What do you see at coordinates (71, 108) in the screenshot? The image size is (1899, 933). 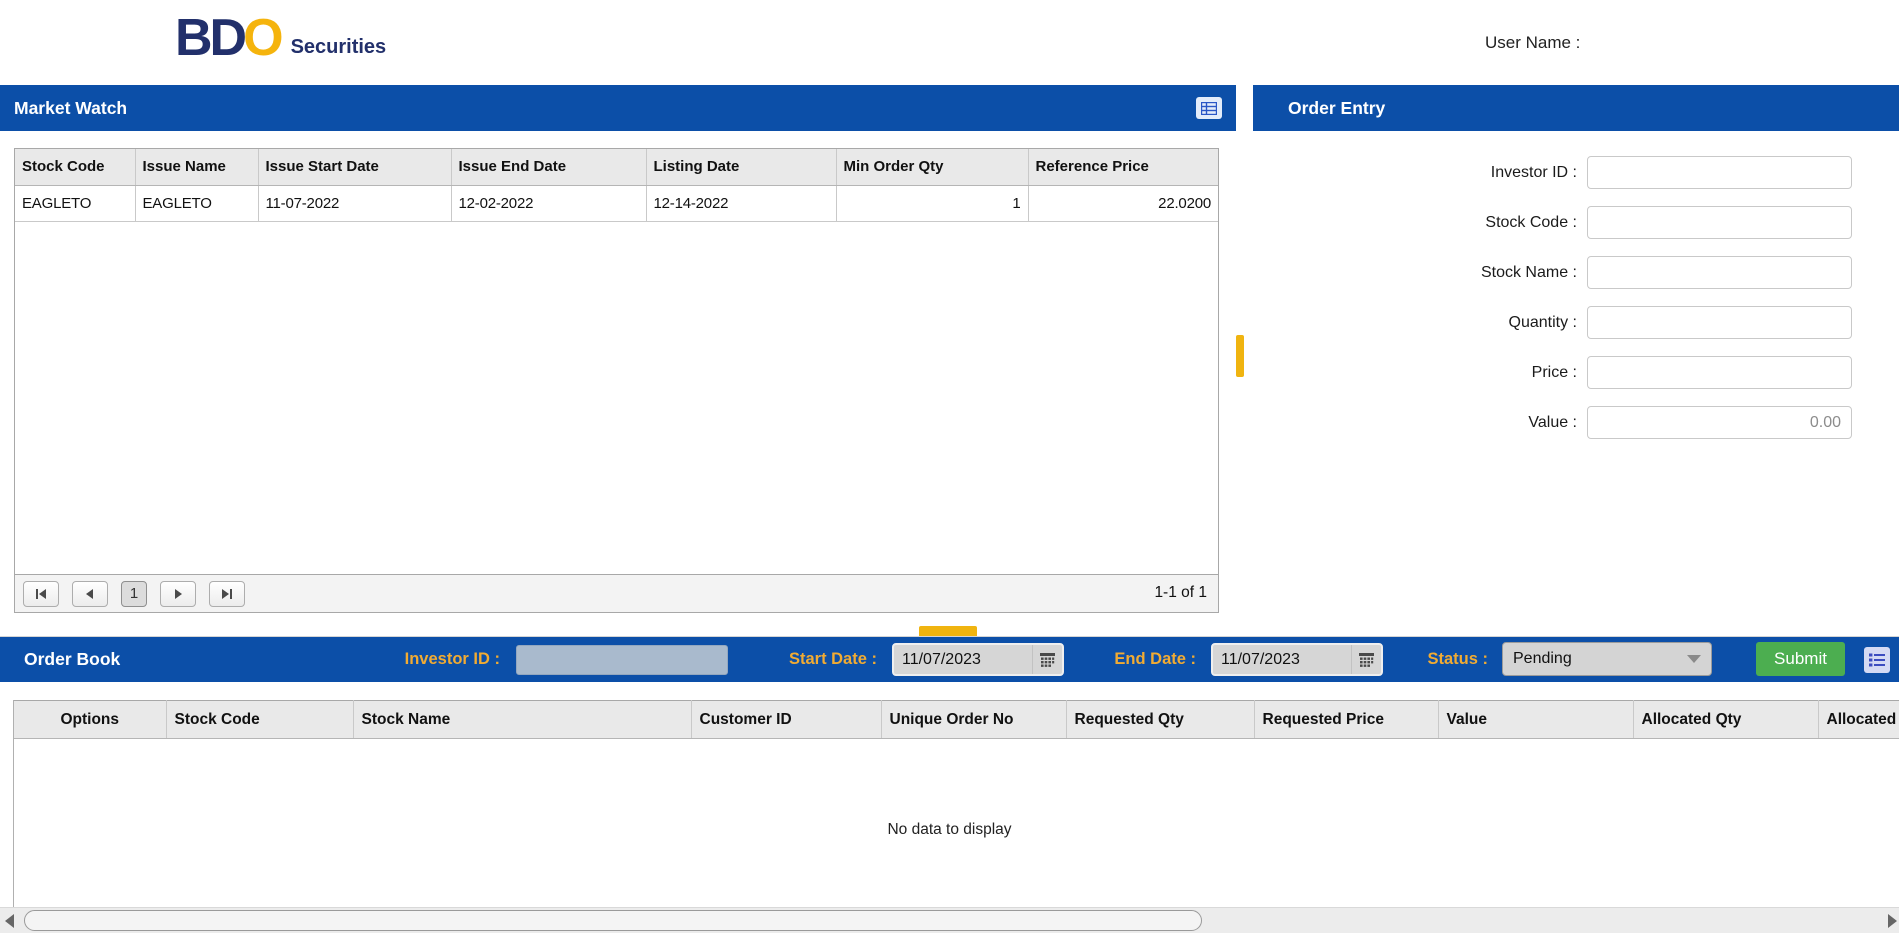 I see `market-watch-title: Market Watch` at bounding box center [71, 108].